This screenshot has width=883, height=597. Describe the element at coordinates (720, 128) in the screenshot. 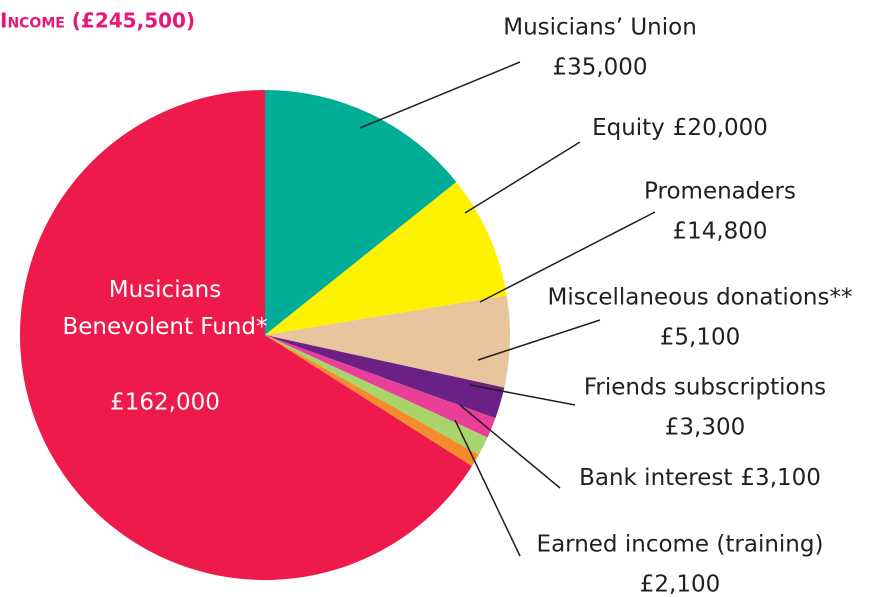

I see `value-label: £20,000` at that location.